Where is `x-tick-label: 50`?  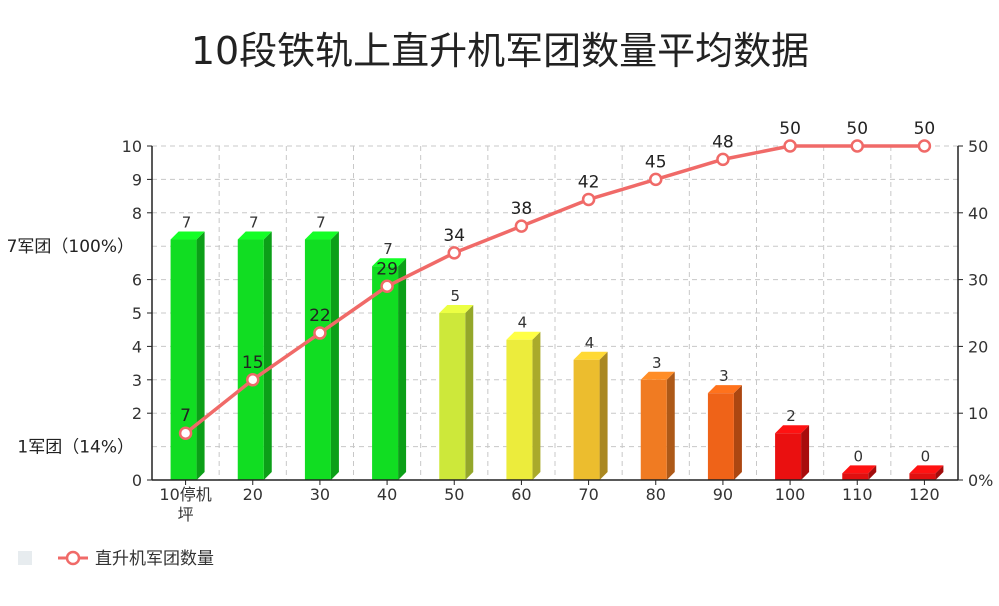
x-tick-label: 50 is located at coordinates (454, 494).